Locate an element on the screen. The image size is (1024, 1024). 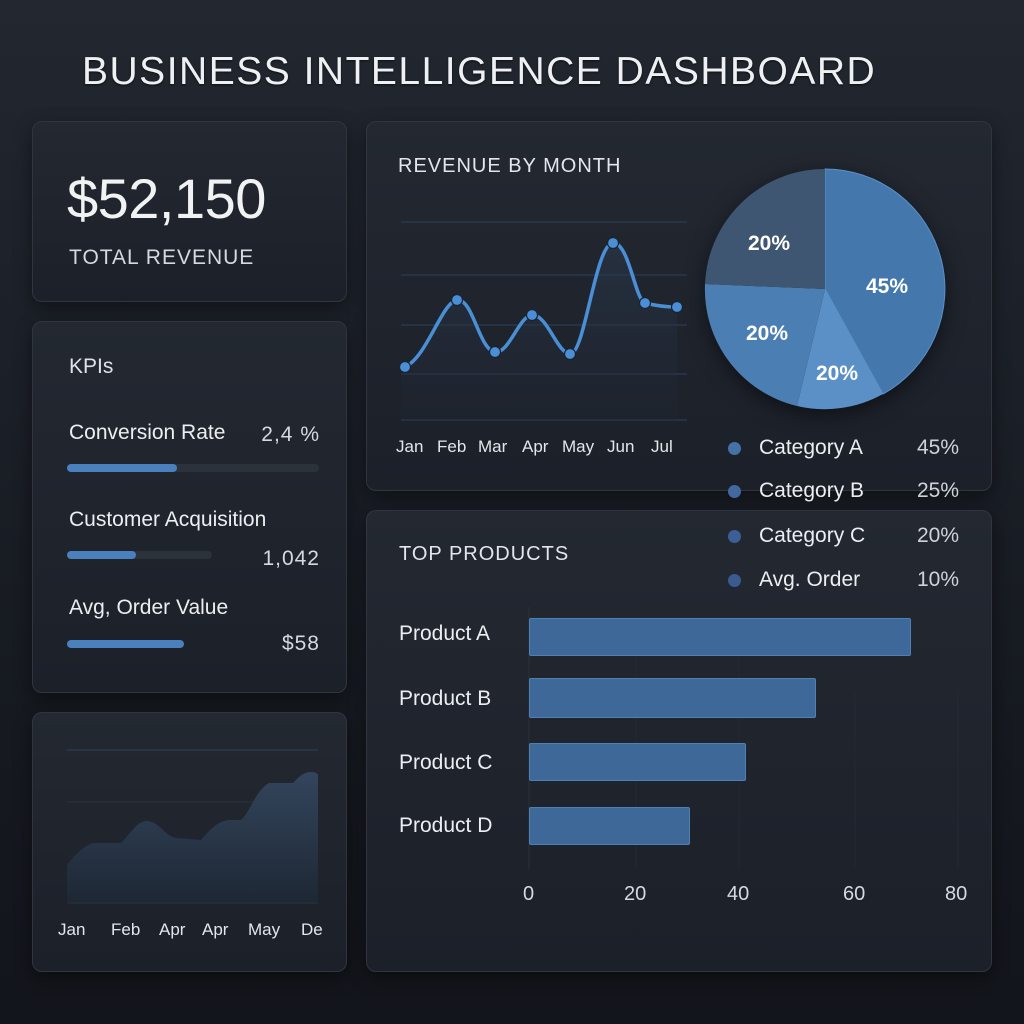
revenue-line-chart: 45% 20% 20% 20% is located at coordinates (672, 294).